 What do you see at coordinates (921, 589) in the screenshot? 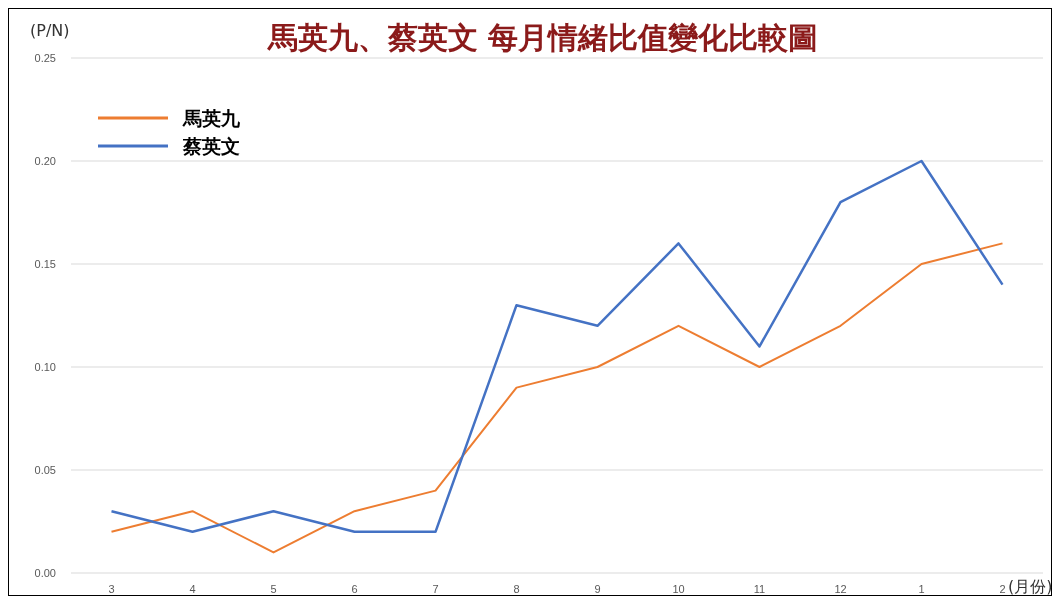
I see `x-tick-label: 1` at bounding box center [921, 589].